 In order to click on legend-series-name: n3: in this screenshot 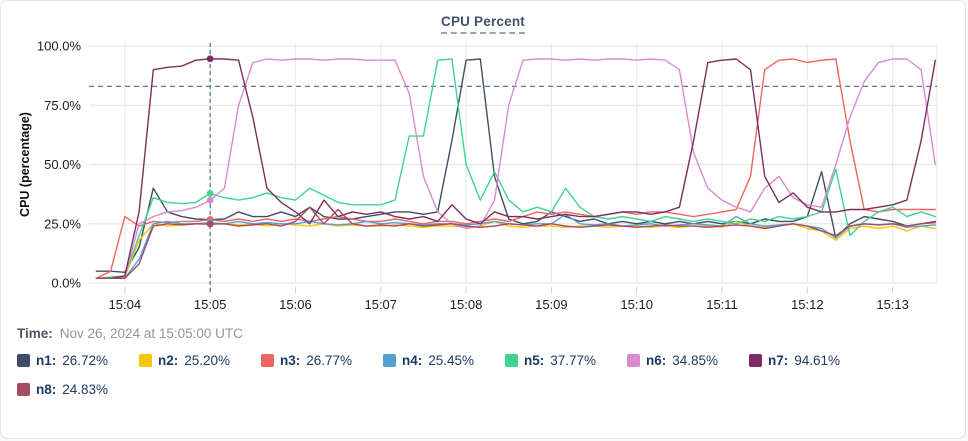, I will do `click(290, 360)`.